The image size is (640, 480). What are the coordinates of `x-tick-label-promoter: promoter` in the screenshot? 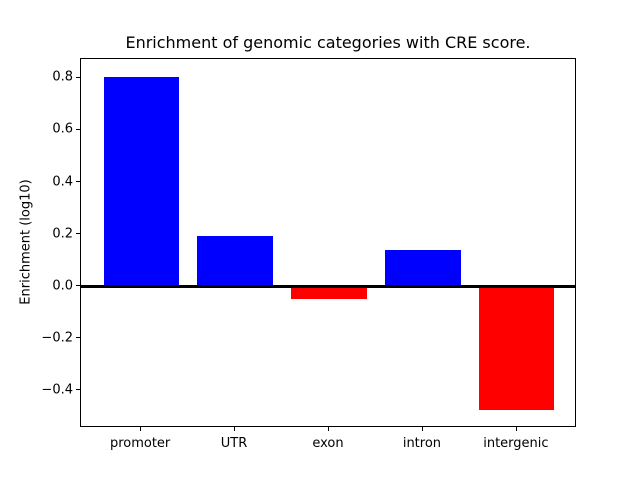 It's located at (140, 443).